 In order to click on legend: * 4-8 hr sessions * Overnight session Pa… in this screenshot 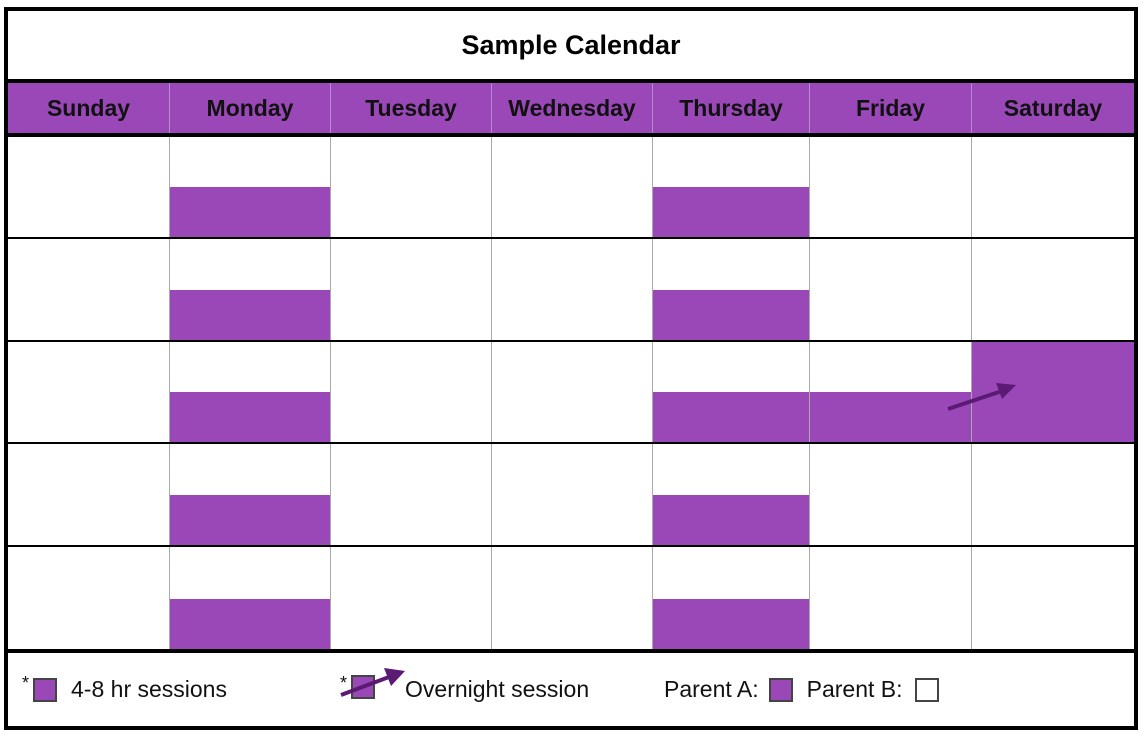, I will do `click(571, 689)`.